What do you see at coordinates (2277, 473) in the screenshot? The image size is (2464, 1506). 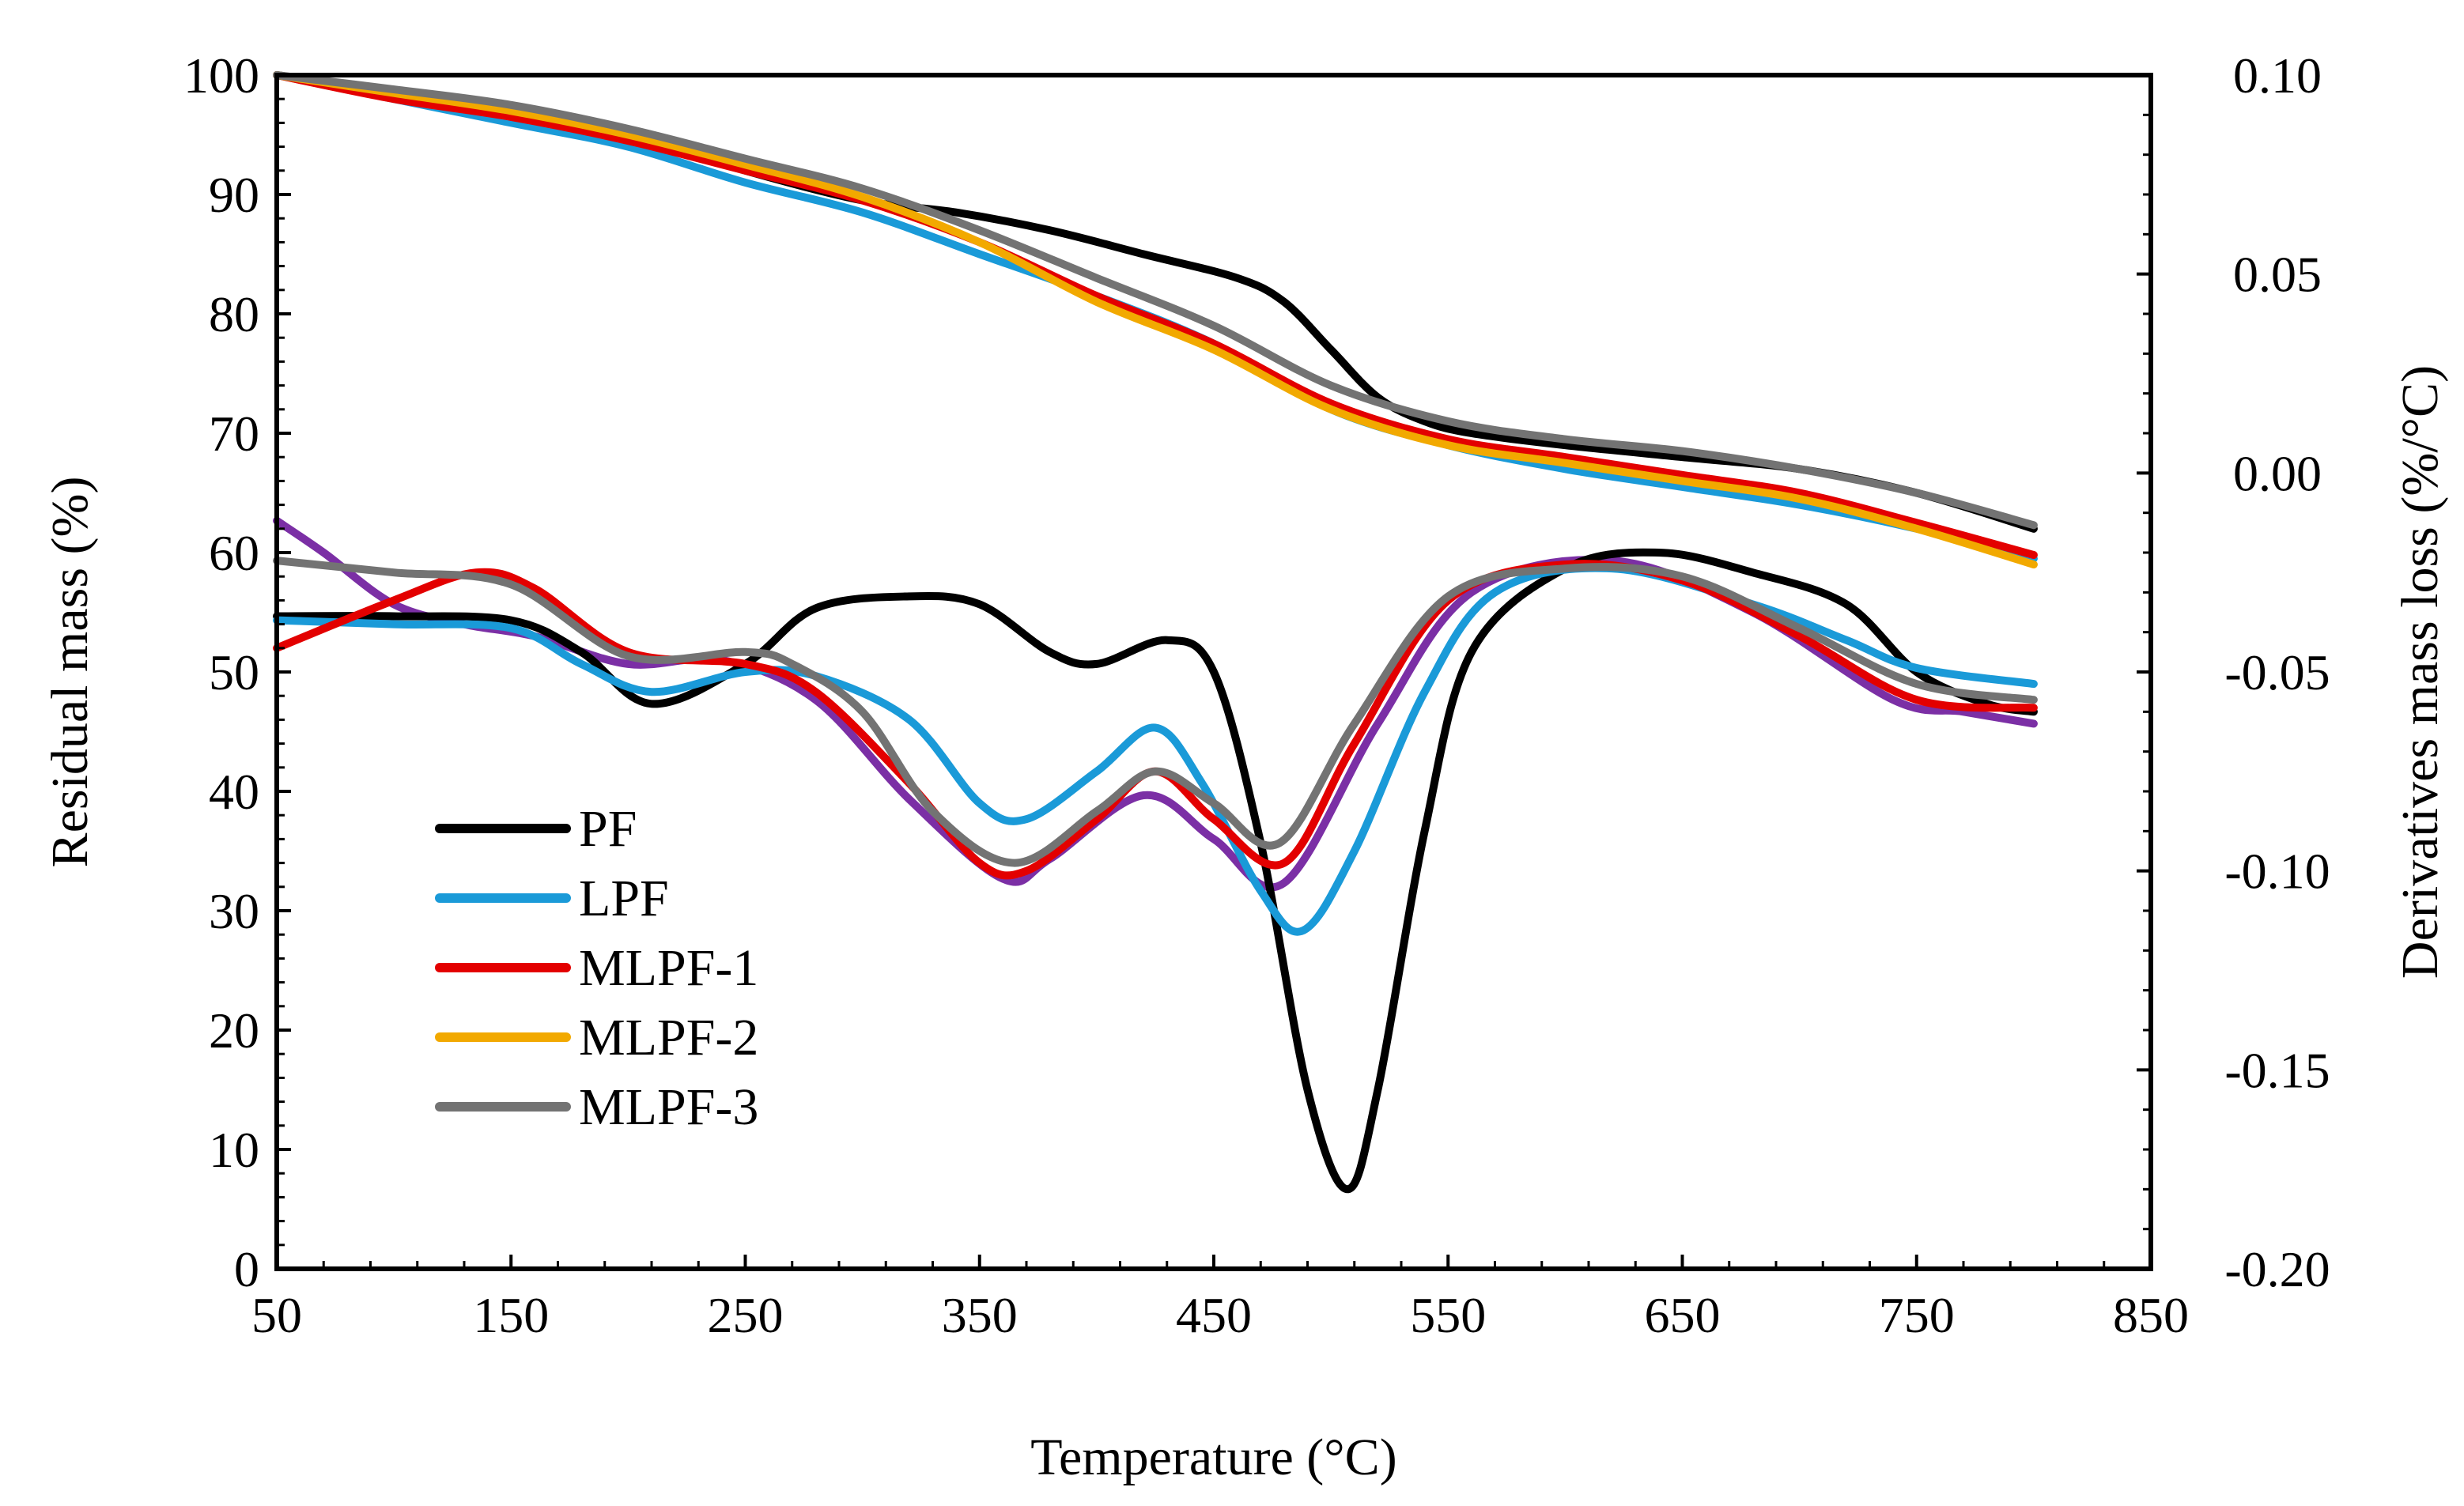 I see `y2-tick-label: 0.00` at bounding box center [2277, 473].